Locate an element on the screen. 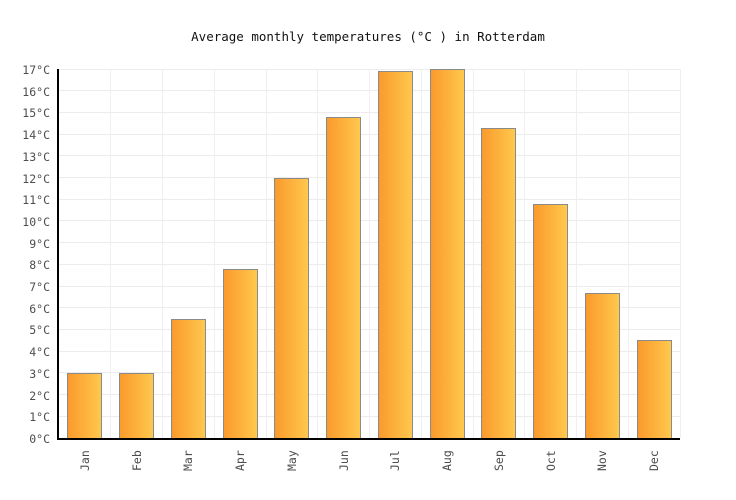  x-tick-label-mar: Mar is located at coordinates (188, 460).